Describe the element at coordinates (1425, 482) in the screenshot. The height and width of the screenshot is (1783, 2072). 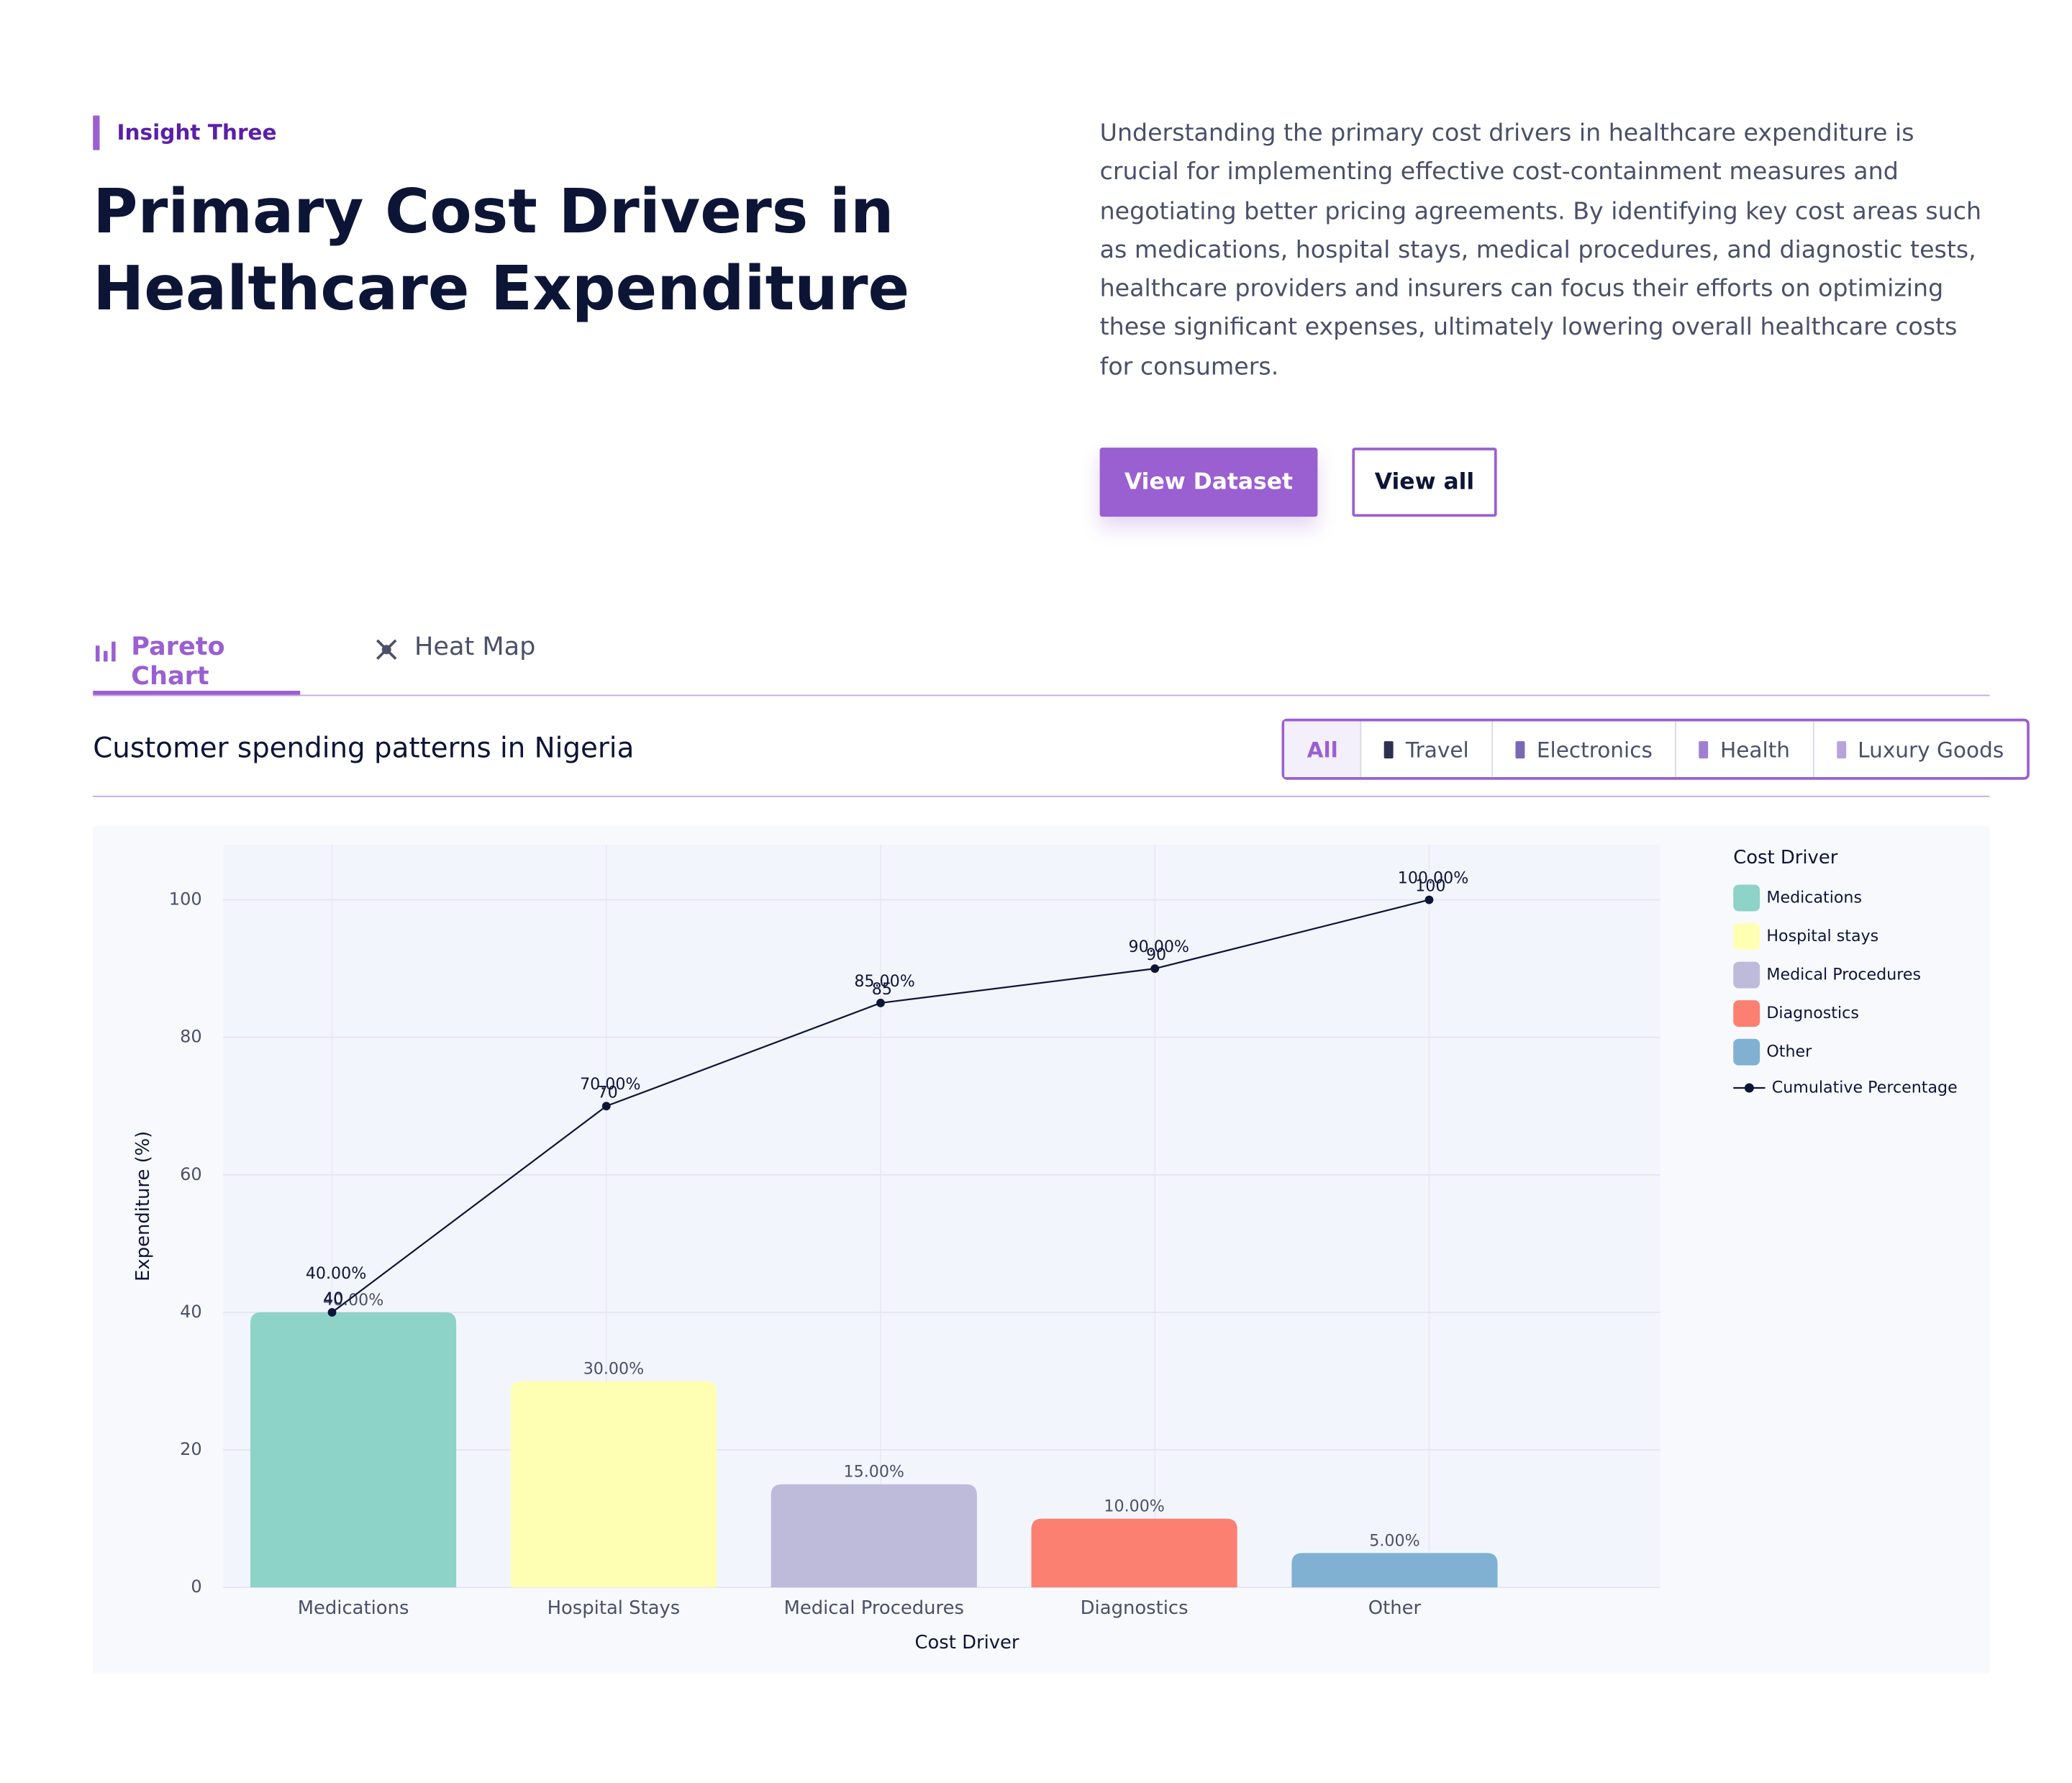
I see `view-all-button: View all` at that location.